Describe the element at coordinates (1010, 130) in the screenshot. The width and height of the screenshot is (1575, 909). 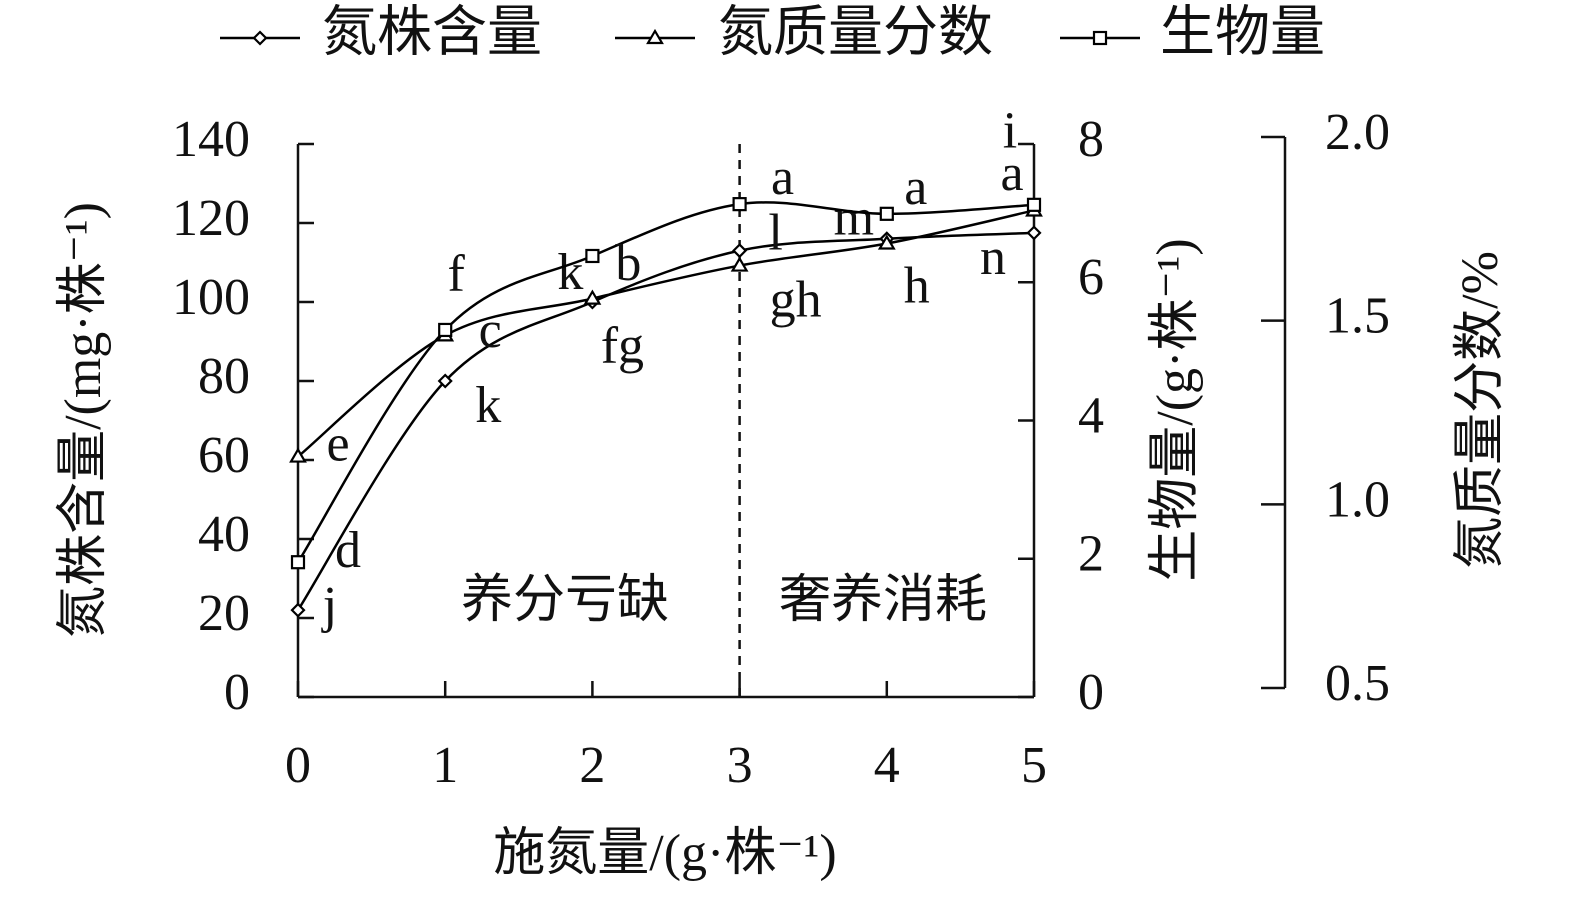
I see `significance-label: i` at that location.